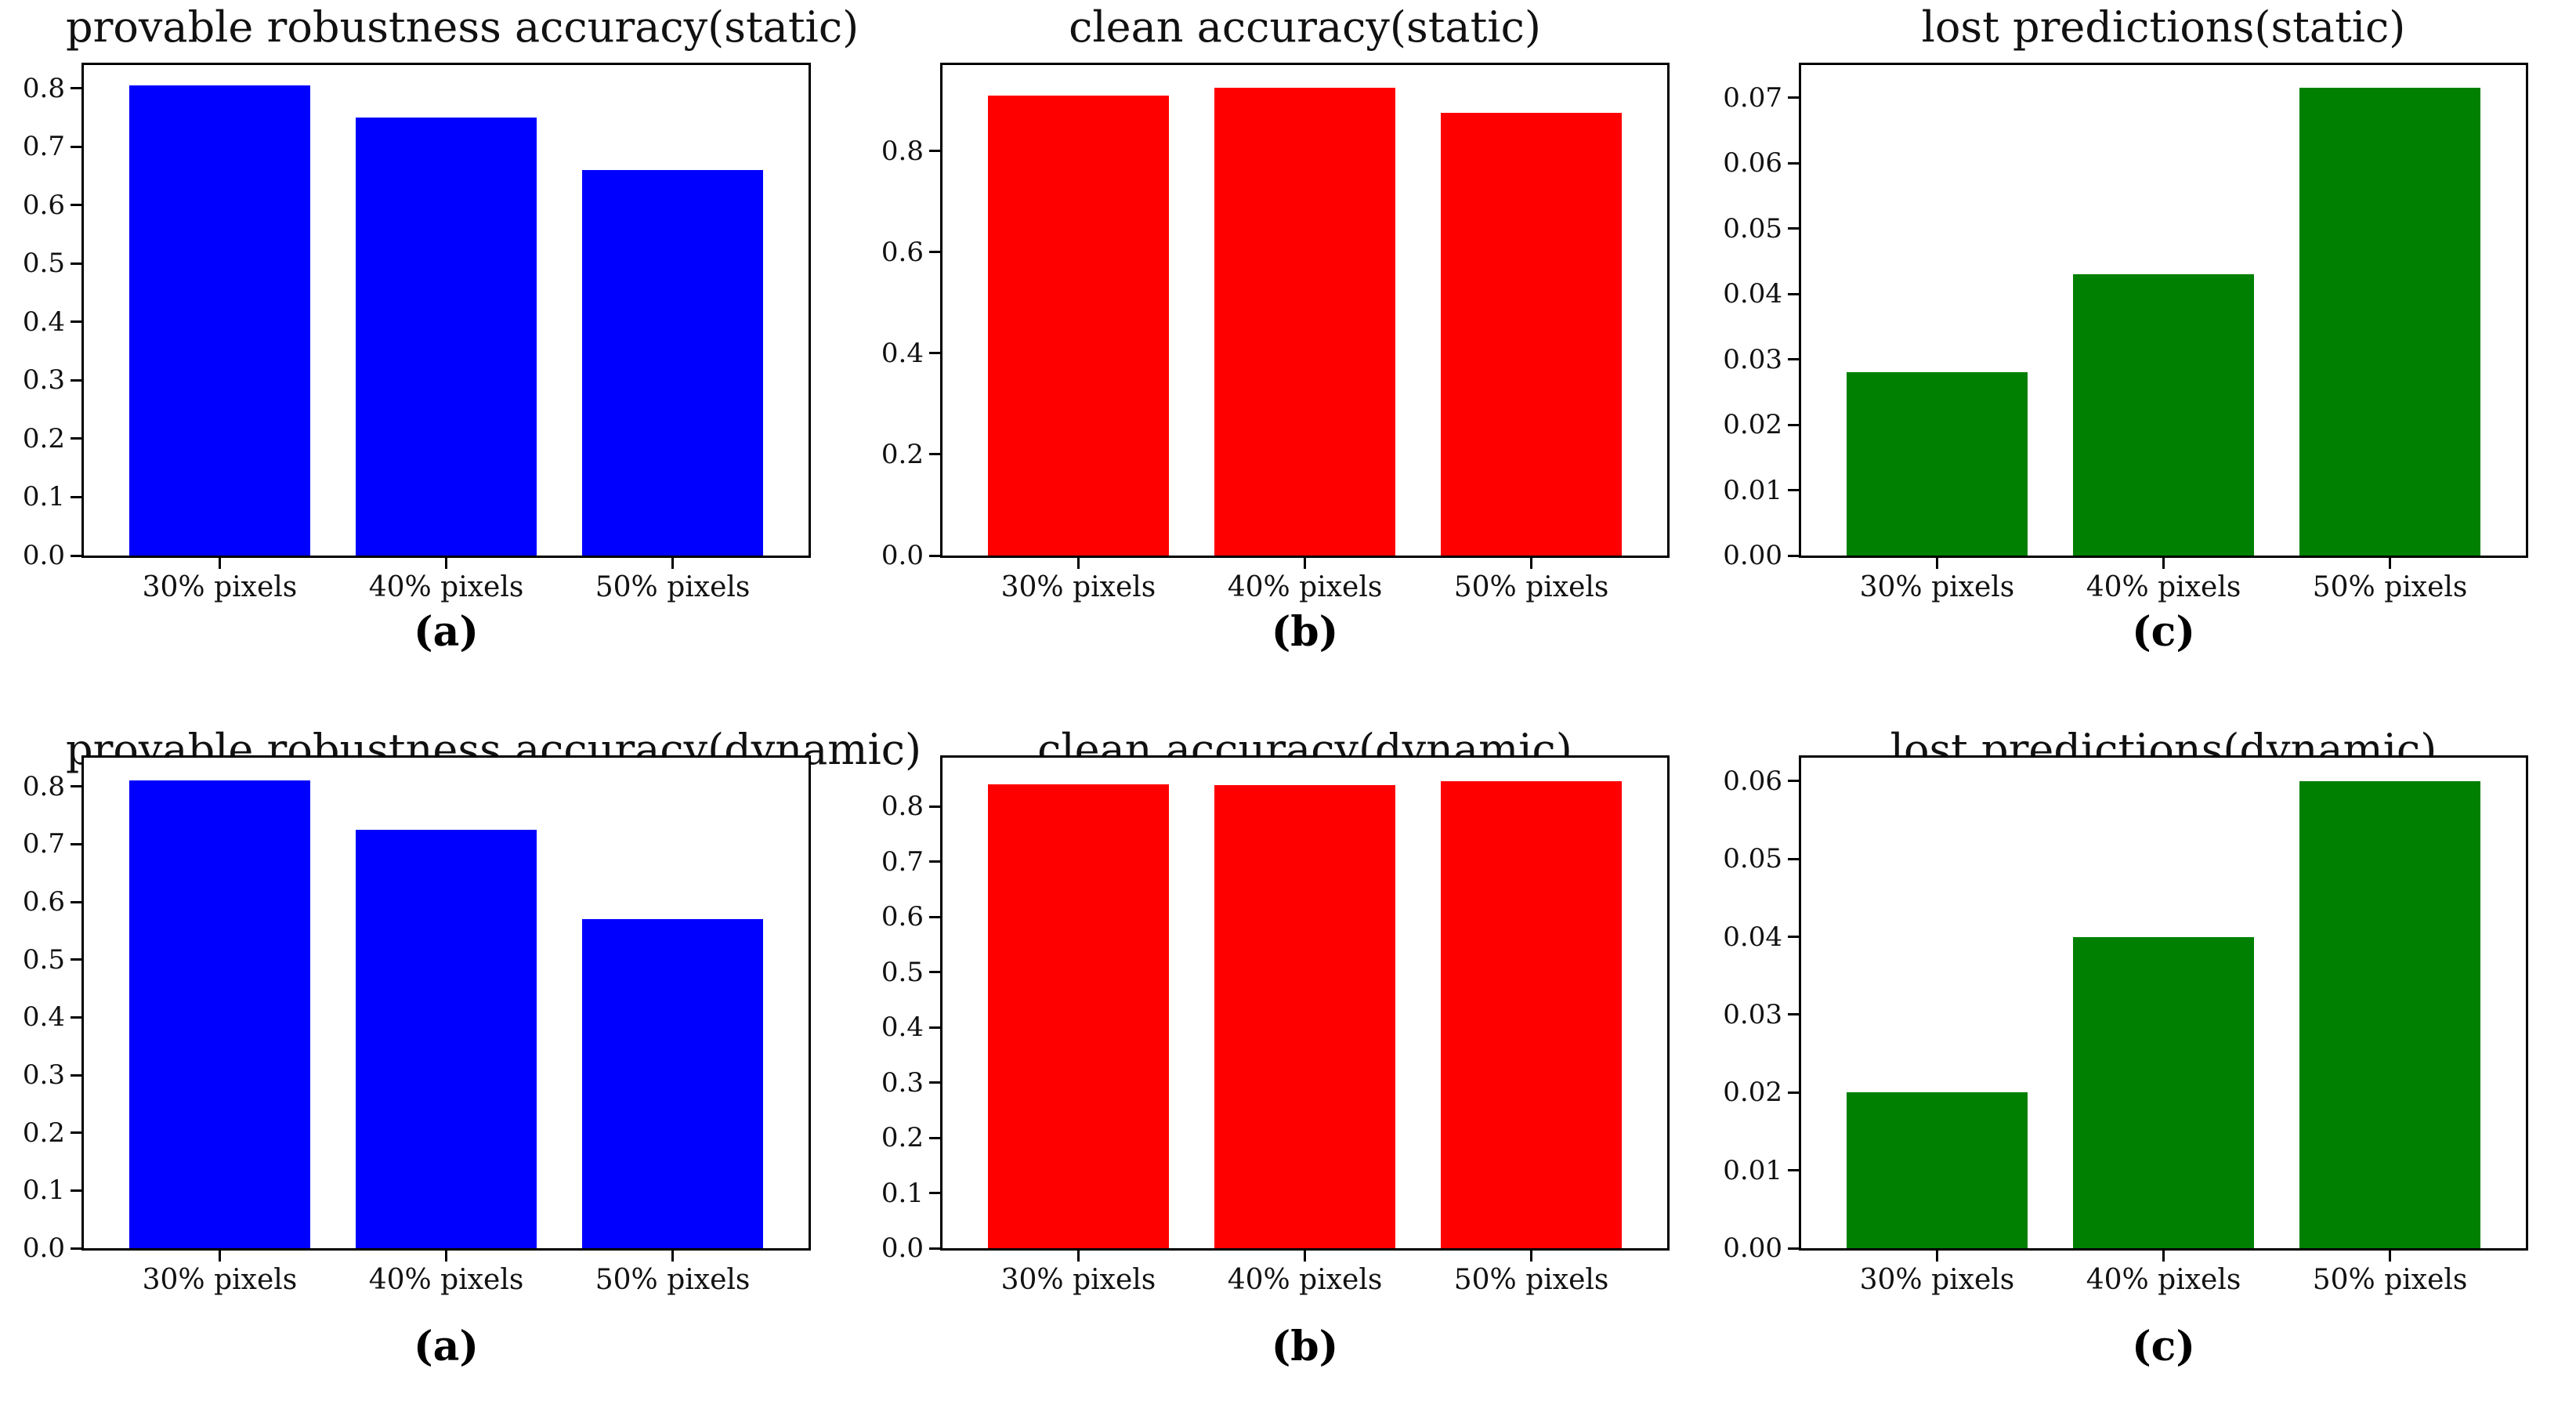 This screenshot has height=1401, width=2576. What do you see at coordinates (463, 27) in the screenshot?
I see `chart-title: provable robustness accuracy(static)` at bounding box center [463, 27].